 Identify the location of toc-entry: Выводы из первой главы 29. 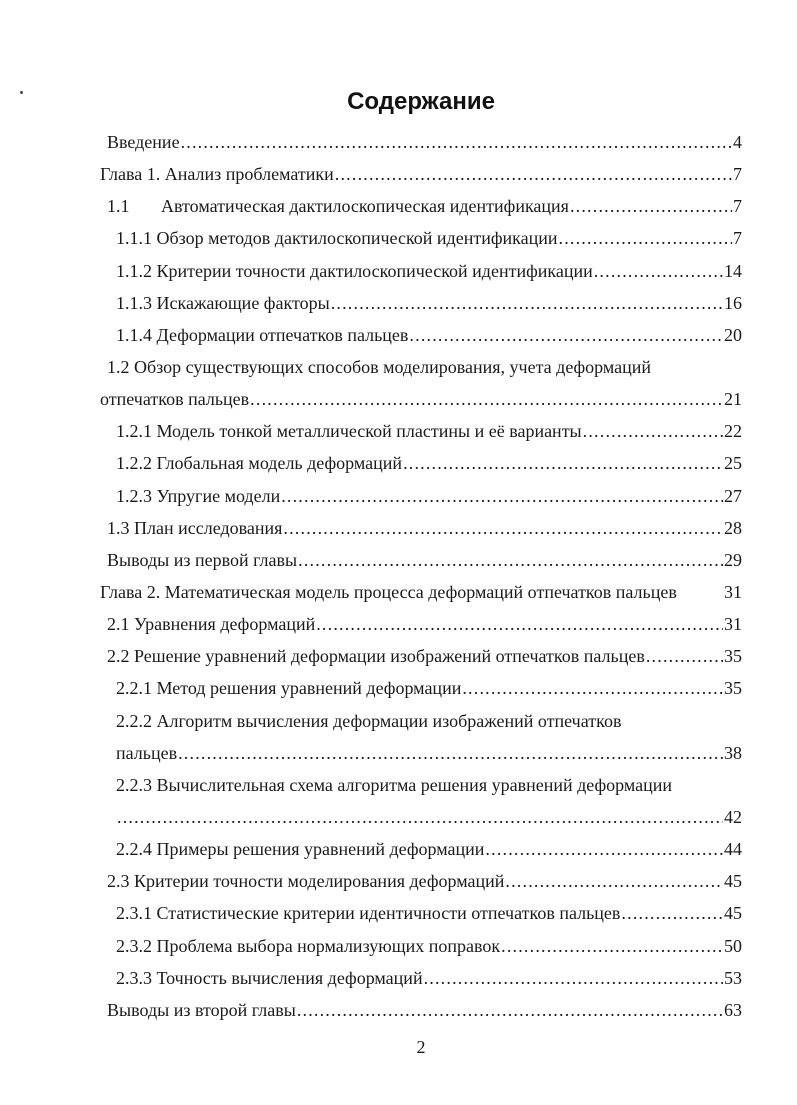
(421, 560).